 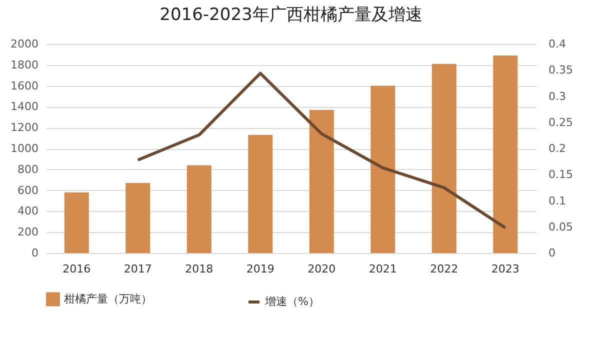 I want to click on y2-tick-label: 0.35, so click(x=560, y=70).